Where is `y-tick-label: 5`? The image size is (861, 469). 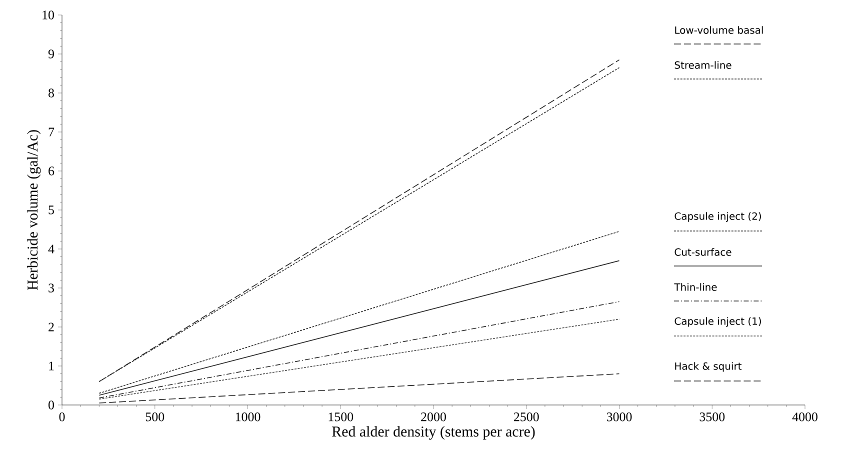 y-tick-label: 5 is located at coordinates (51, 210).